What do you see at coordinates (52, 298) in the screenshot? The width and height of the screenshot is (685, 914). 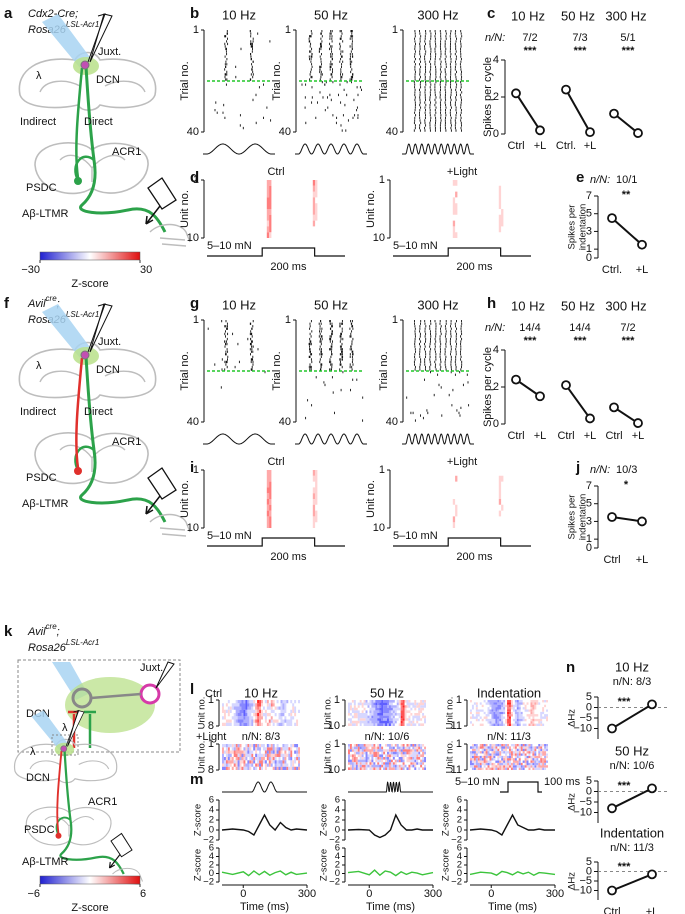 I see `genotype-part: cre` at bounding box center [52, 298].